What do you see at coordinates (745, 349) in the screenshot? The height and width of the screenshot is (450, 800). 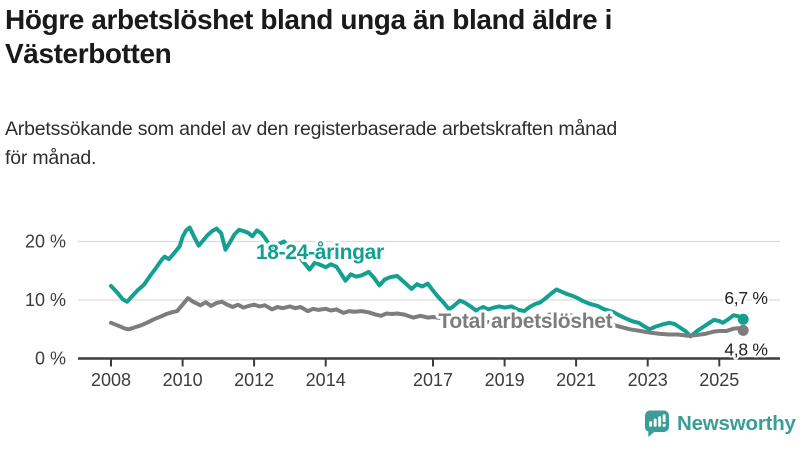 I see `end-label-total: 4,8 %` at bounding box center [745, 349].